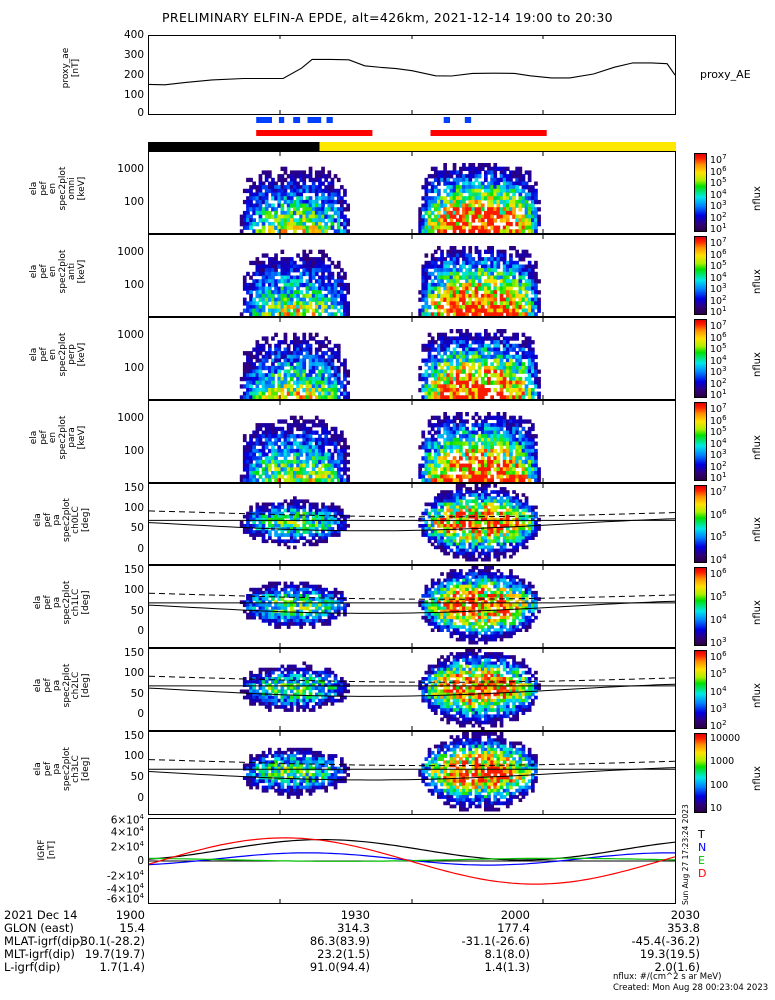 The image size is (775, 1000). What do you see at coordinates (702, 873) in the screenshot?
I see `igrf-legend-D: D` at bounding box center [702, 873].